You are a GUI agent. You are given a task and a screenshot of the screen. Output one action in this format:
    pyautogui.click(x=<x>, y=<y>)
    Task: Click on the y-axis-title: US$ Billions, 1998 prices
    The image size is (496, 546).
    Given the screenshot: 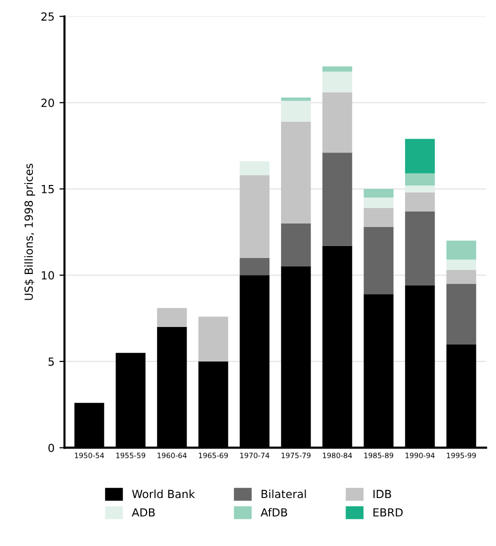 What is the action you would take?
    pyautogui.click(x=30, y=232)
    